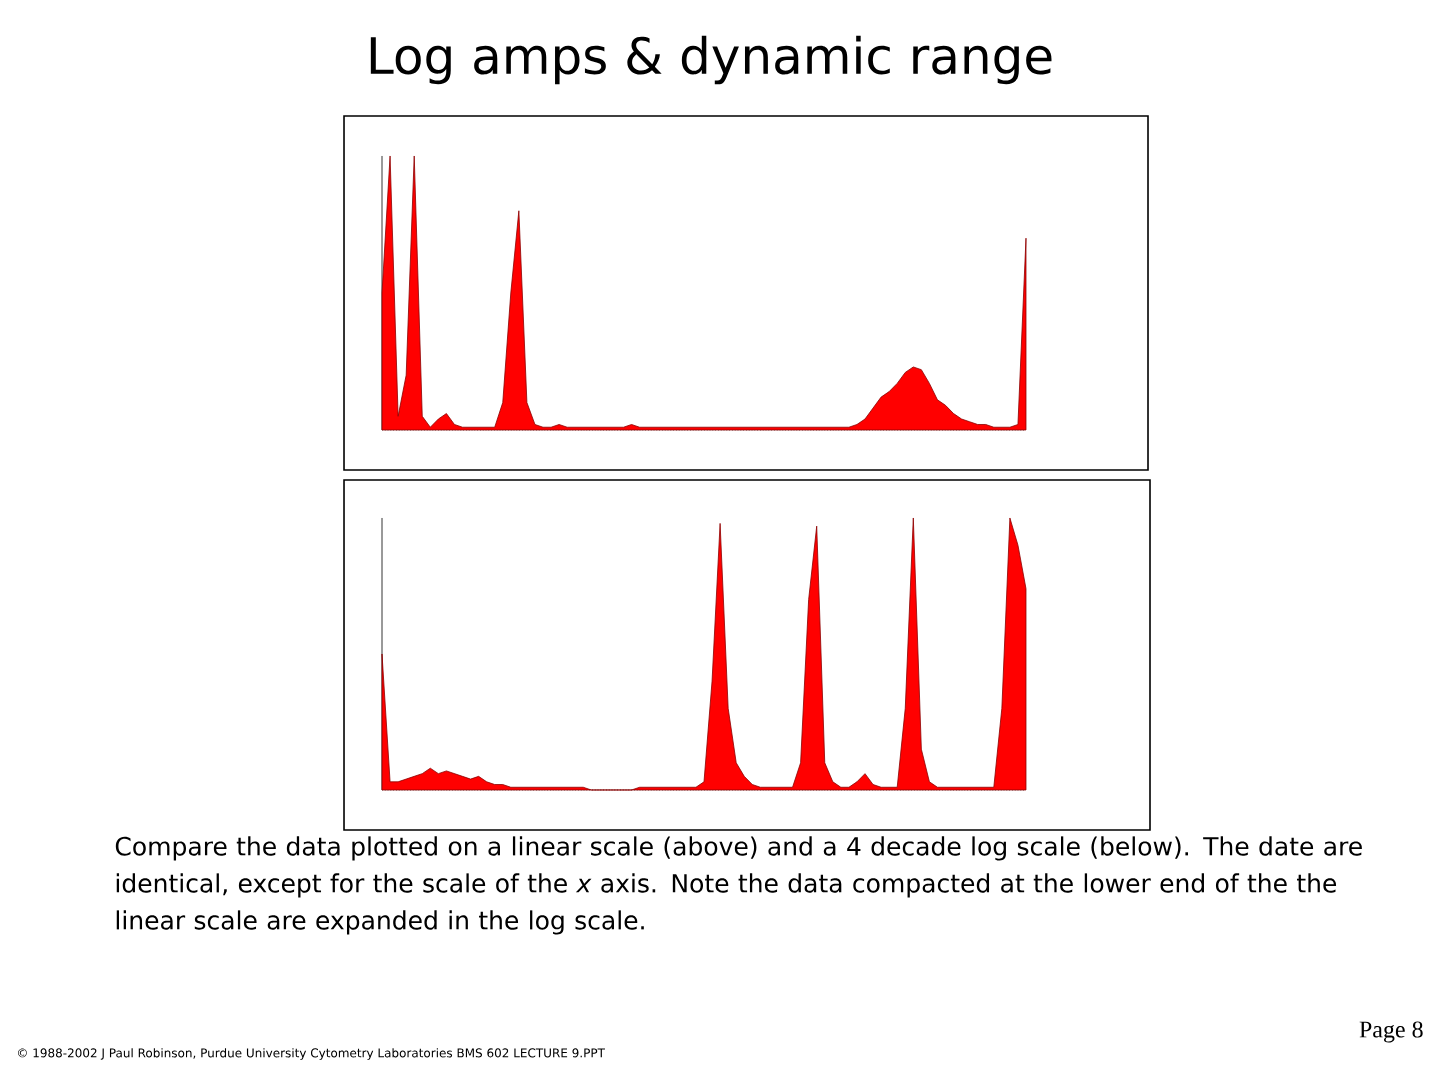 The image size is (1440, 1080). Describe the element at coordinates (711, 60) in the screenshot. I see `chart-title: Log amps & dynamic range` at that location.